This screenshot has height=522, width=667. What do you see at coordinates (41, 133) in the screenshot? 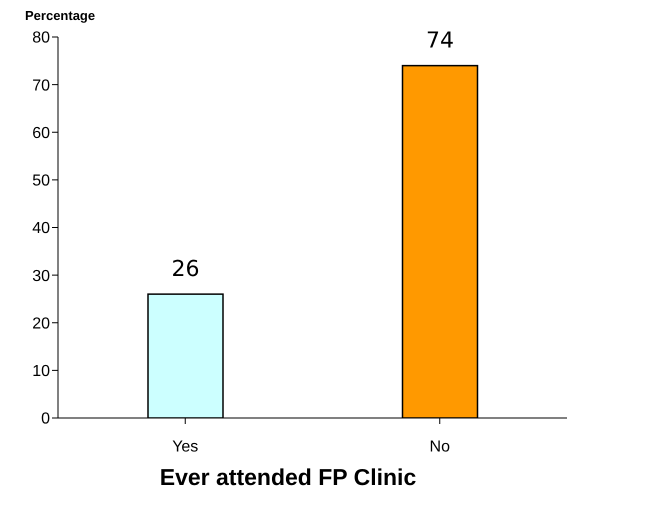
I see `y-tick-label: 60` at bounding box center [41, 133].